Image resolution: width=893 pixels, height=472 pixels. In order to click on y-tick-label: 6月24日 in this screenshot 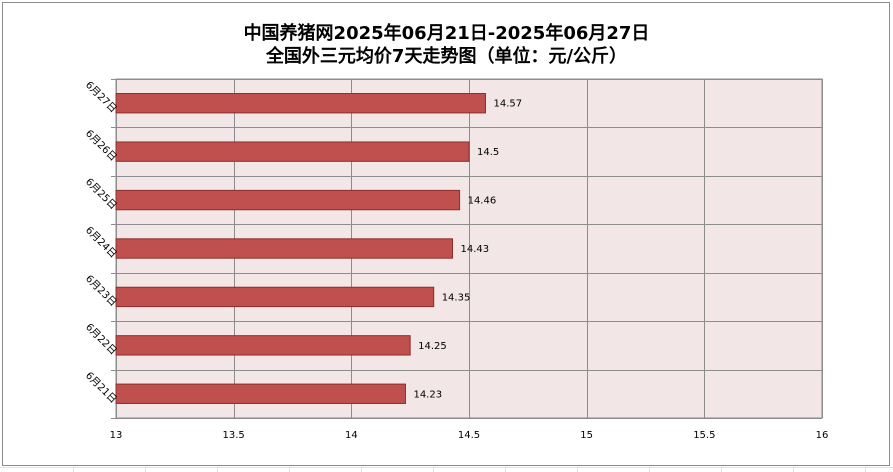, I will do `click(101, 242)`.